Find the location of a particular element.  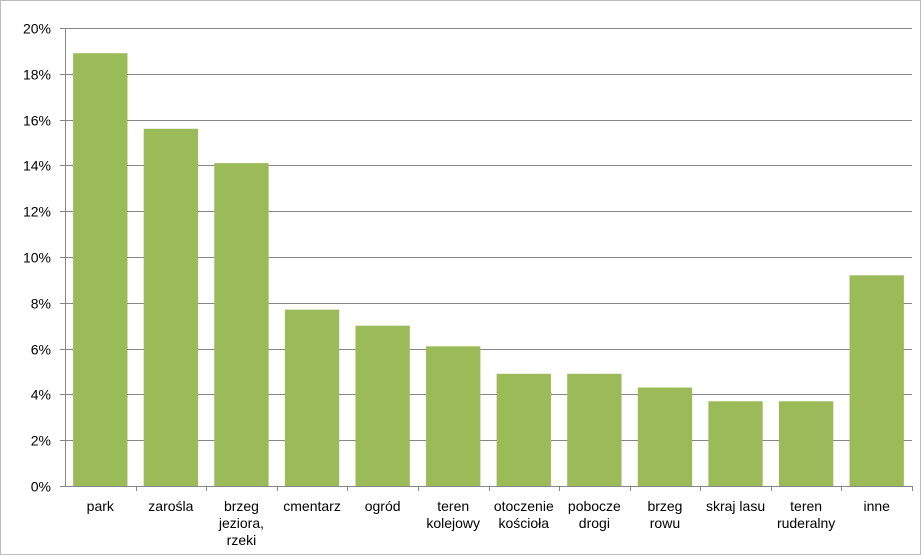

x-category-label: teren ruderalny is located at coordinates (806, 514).